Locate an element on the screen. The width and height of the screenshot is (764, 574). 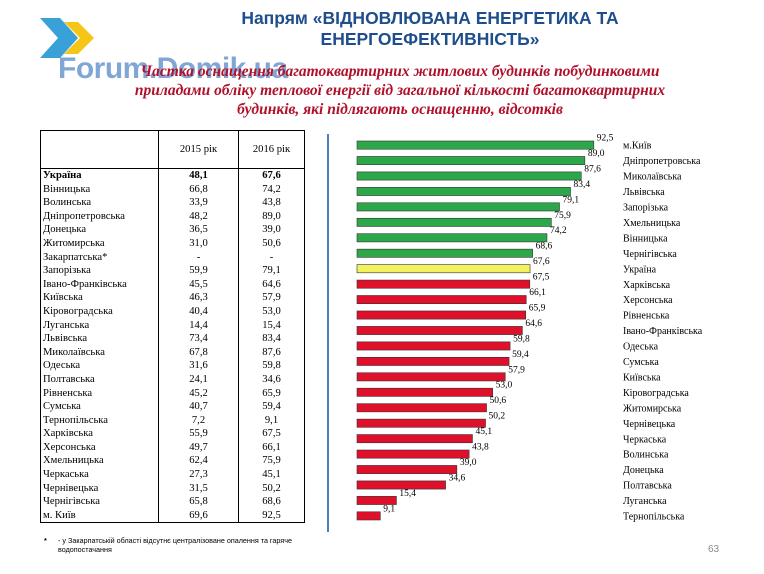
chart-category-label: Миколаївська is located at coordinates (652, 177).